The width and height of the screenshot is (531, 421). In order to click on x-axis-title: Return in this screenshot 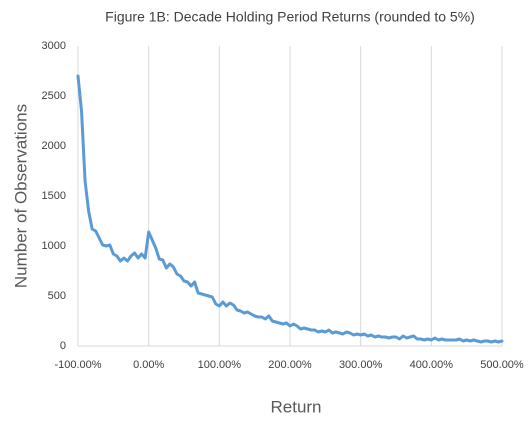, I will do `click(295, 406)`.